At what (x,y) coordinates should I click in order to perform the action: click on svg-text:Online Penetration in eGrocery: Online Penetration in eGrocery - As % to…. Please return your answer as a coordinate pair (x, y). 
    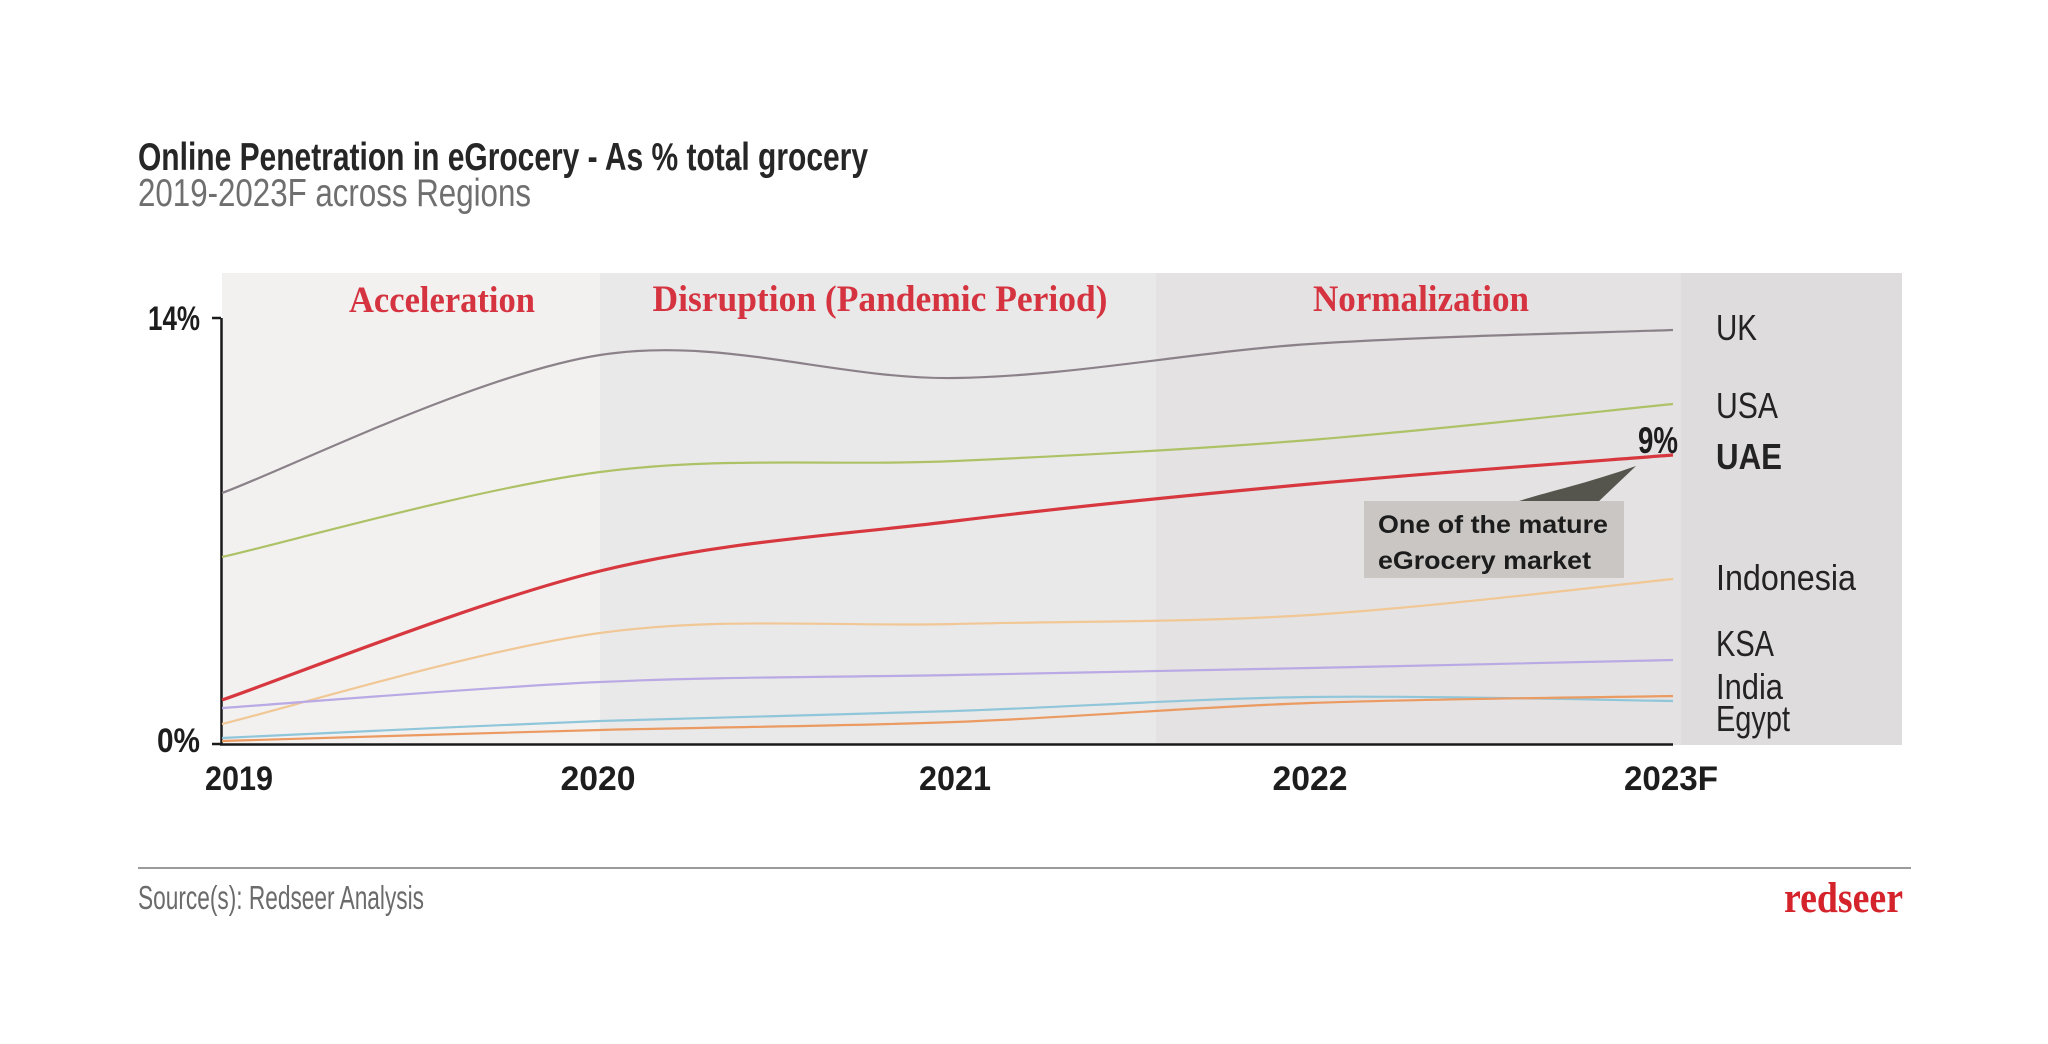
    Looking at the image, I should click on (503, 157).